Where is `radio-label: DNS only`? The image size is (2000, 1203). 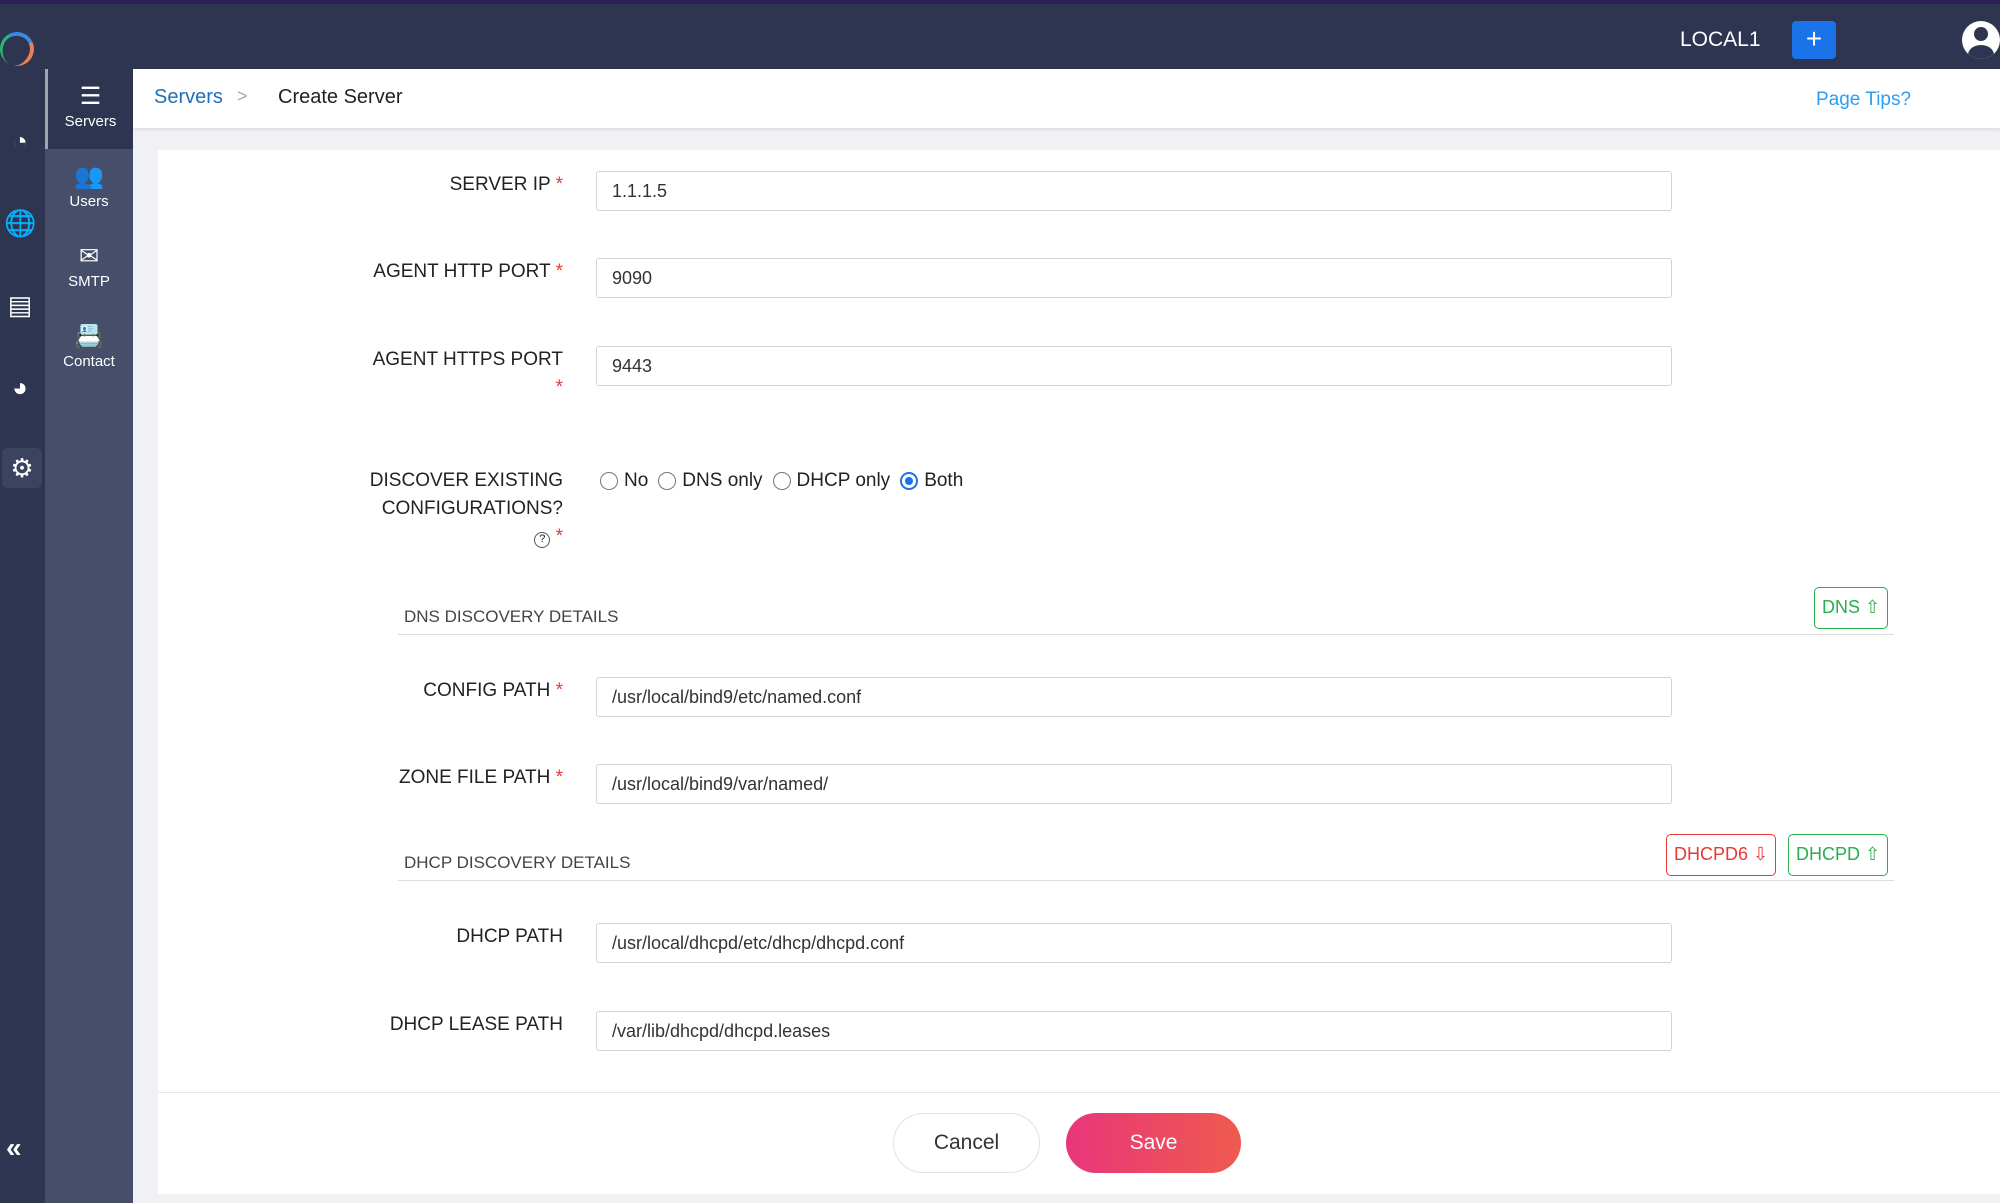 radio-label: DNS only is located at coordinates (722, 480).